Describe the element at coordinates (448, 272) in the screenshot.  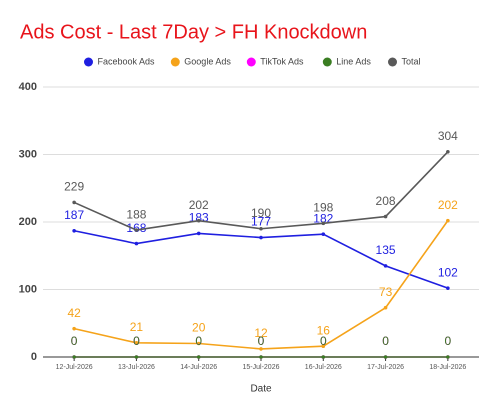
I see `data-label: 102` at that location.